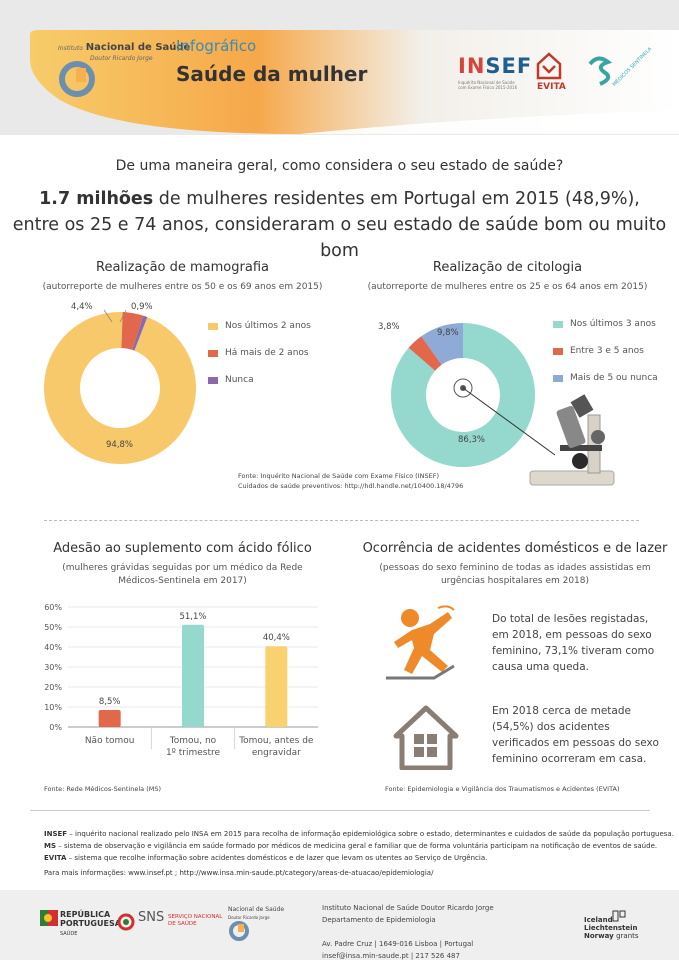 Image resolution: width=679 pixels, height=960 pixels. I want to click on sns-icon, so click(126, 922).